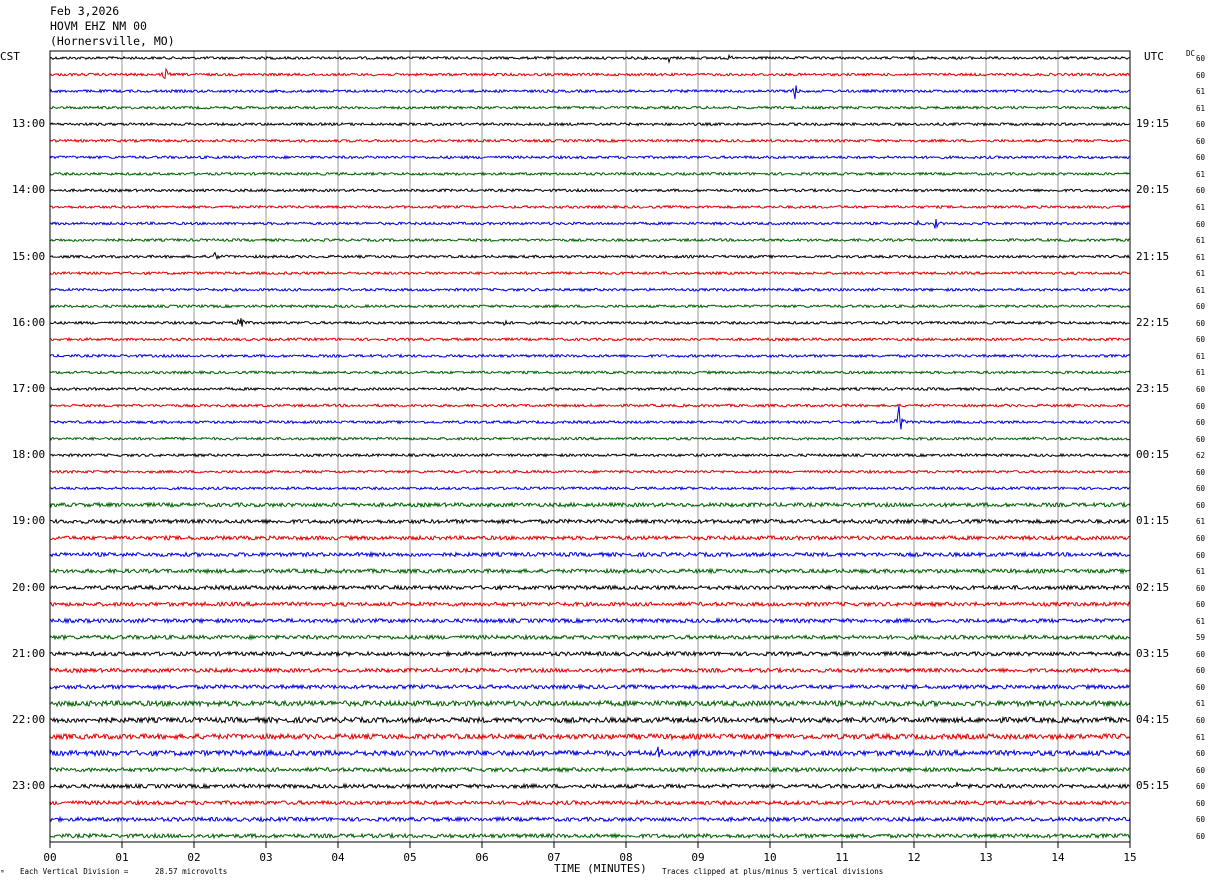 This screenshot has height=886, width=1210. Describe the element at coordinates (49, 857) in the screenshot. I see `x-tick-label: 00` at that location.